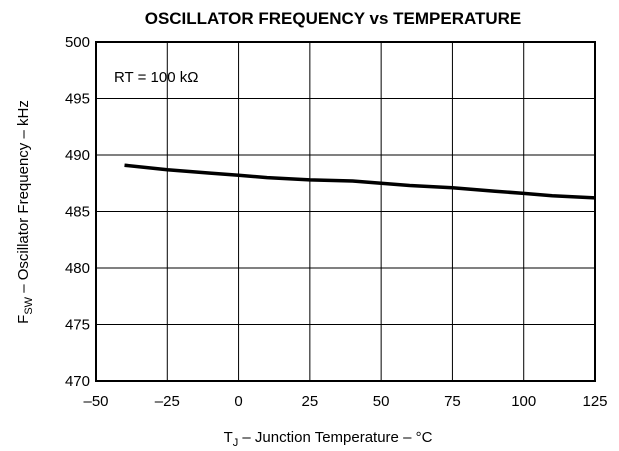 The image size is (619, 451). I want to click on x-tick-label: 100, so click(523, 401).